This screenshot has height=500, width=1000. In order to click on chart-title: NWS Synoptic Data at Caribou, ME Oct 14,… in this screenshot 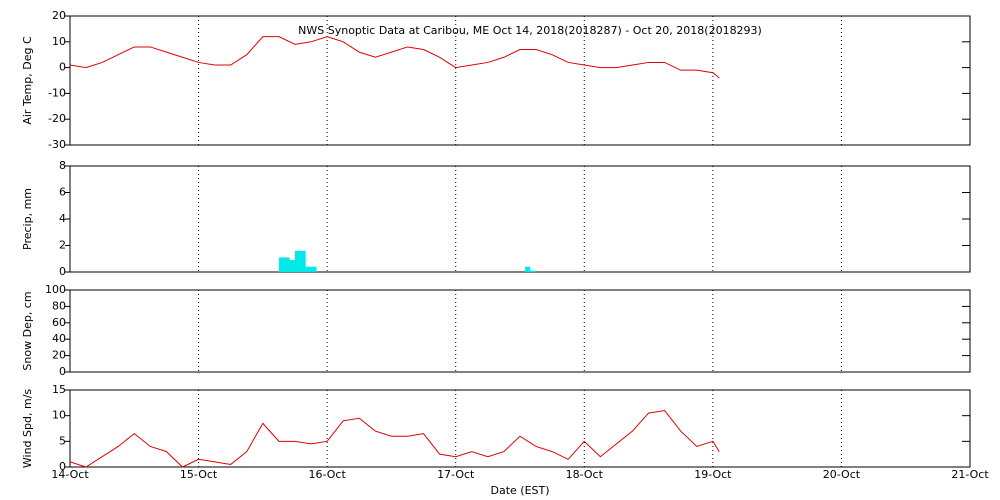, I will do `click(530, 30)`.